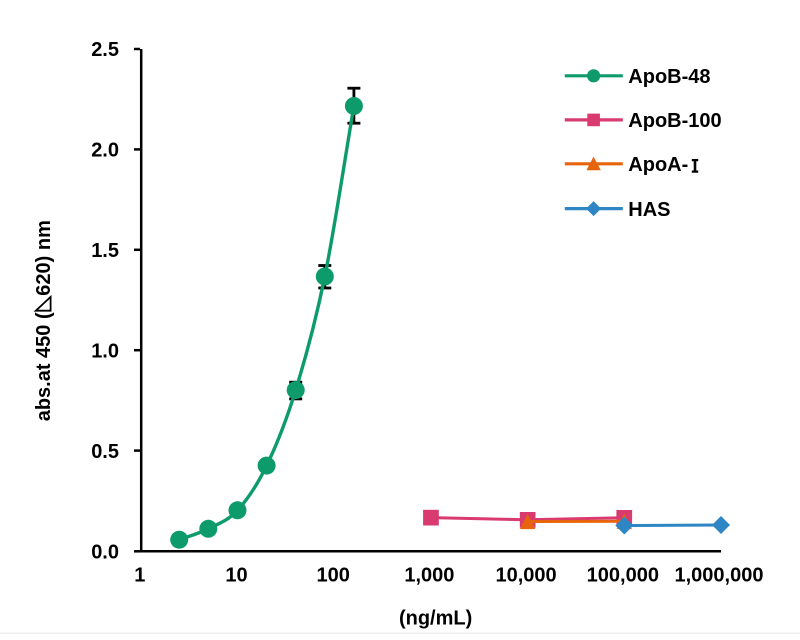  I want to click on svg-text: 0.5, so click(105, 452).